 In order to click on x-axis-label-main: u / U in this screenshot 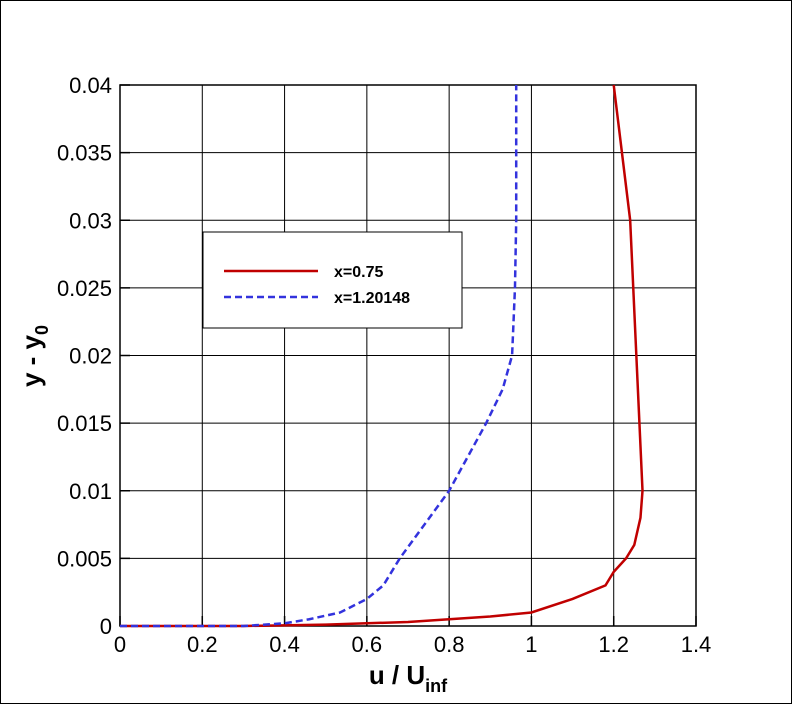, I will do `click(397, 675)`.